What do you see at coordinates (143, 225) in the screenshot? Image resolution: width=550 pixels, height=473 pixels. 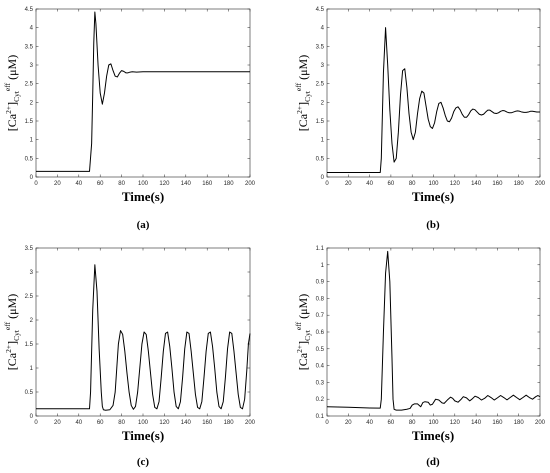 I see `panel-caption: (a)` at bounding box center [143, 225].